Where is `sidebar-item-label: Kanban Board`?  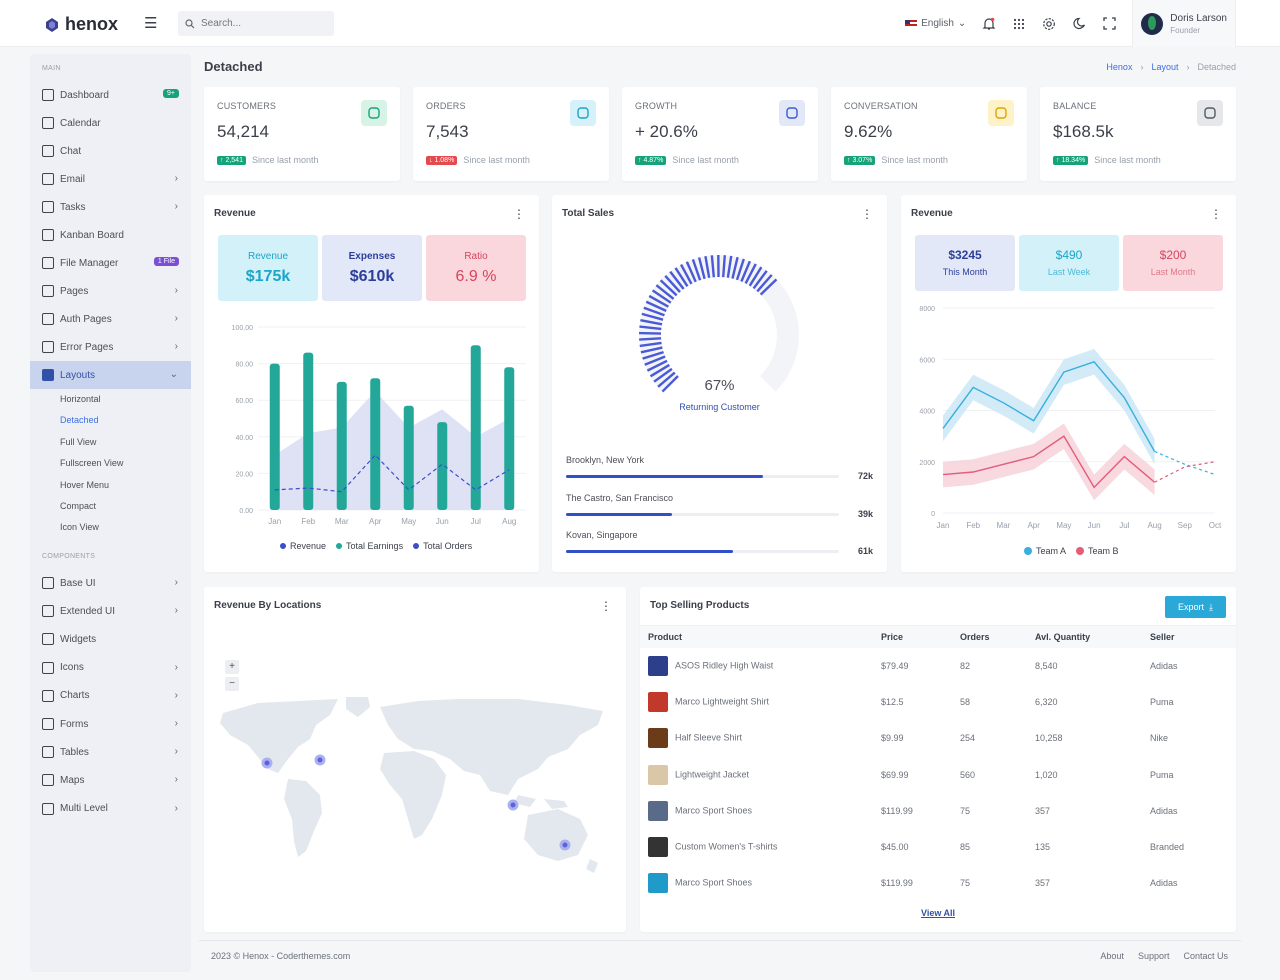
sidebar-item-label: Kanban Board is located at coordinates (92, 235).